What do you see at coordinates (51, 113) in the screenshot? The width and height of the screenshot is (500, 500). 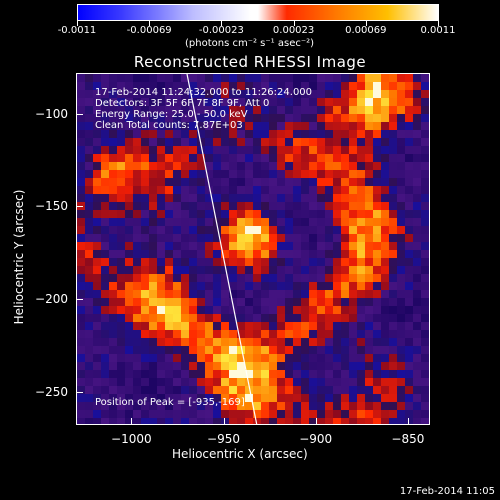 I see `y-tick-label: −100` at bounding box center [51, 113].